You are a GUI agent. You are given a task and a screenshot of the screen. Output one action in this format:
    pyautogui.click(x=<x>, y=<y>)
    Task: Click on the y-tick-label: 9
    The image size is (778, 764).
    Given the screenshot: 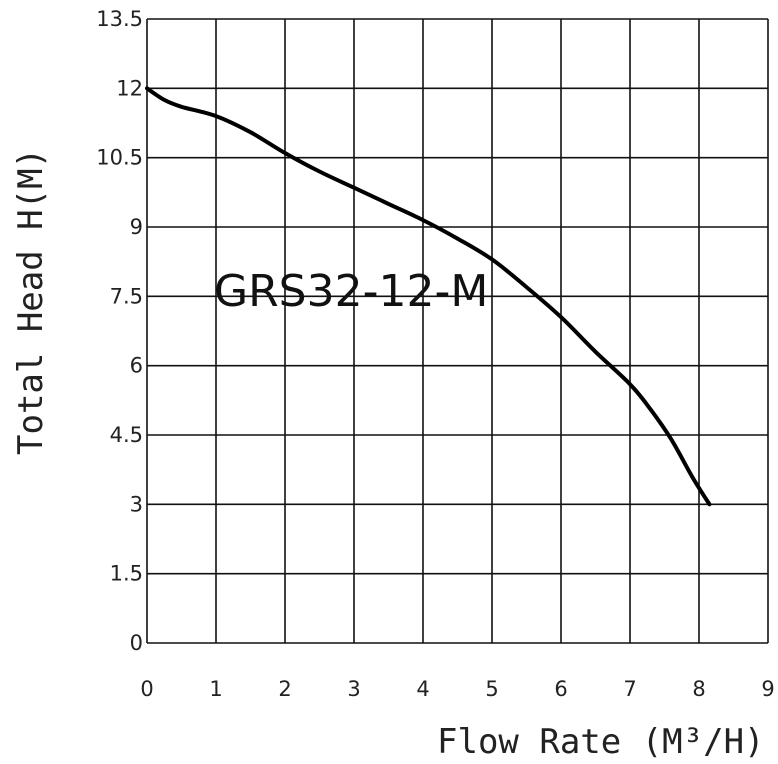 What is the action you would take?
    pyautogui.click(x=136, y=227)
    